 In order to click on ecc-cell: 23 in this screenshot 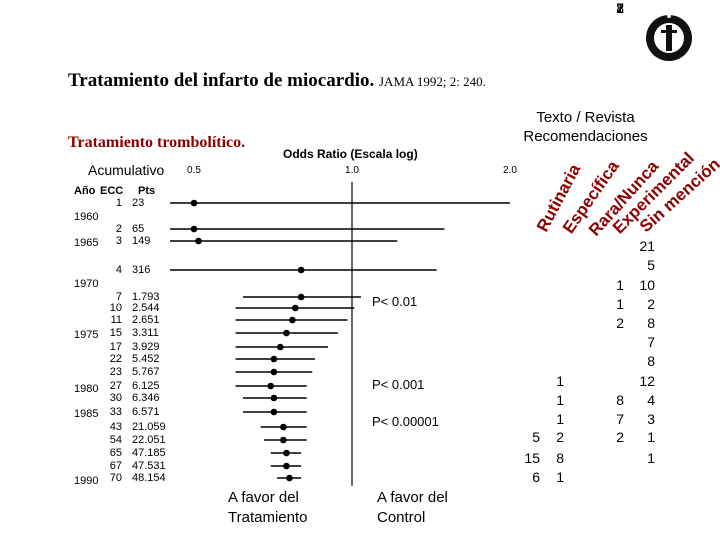, I will do `click(115, 372)`.